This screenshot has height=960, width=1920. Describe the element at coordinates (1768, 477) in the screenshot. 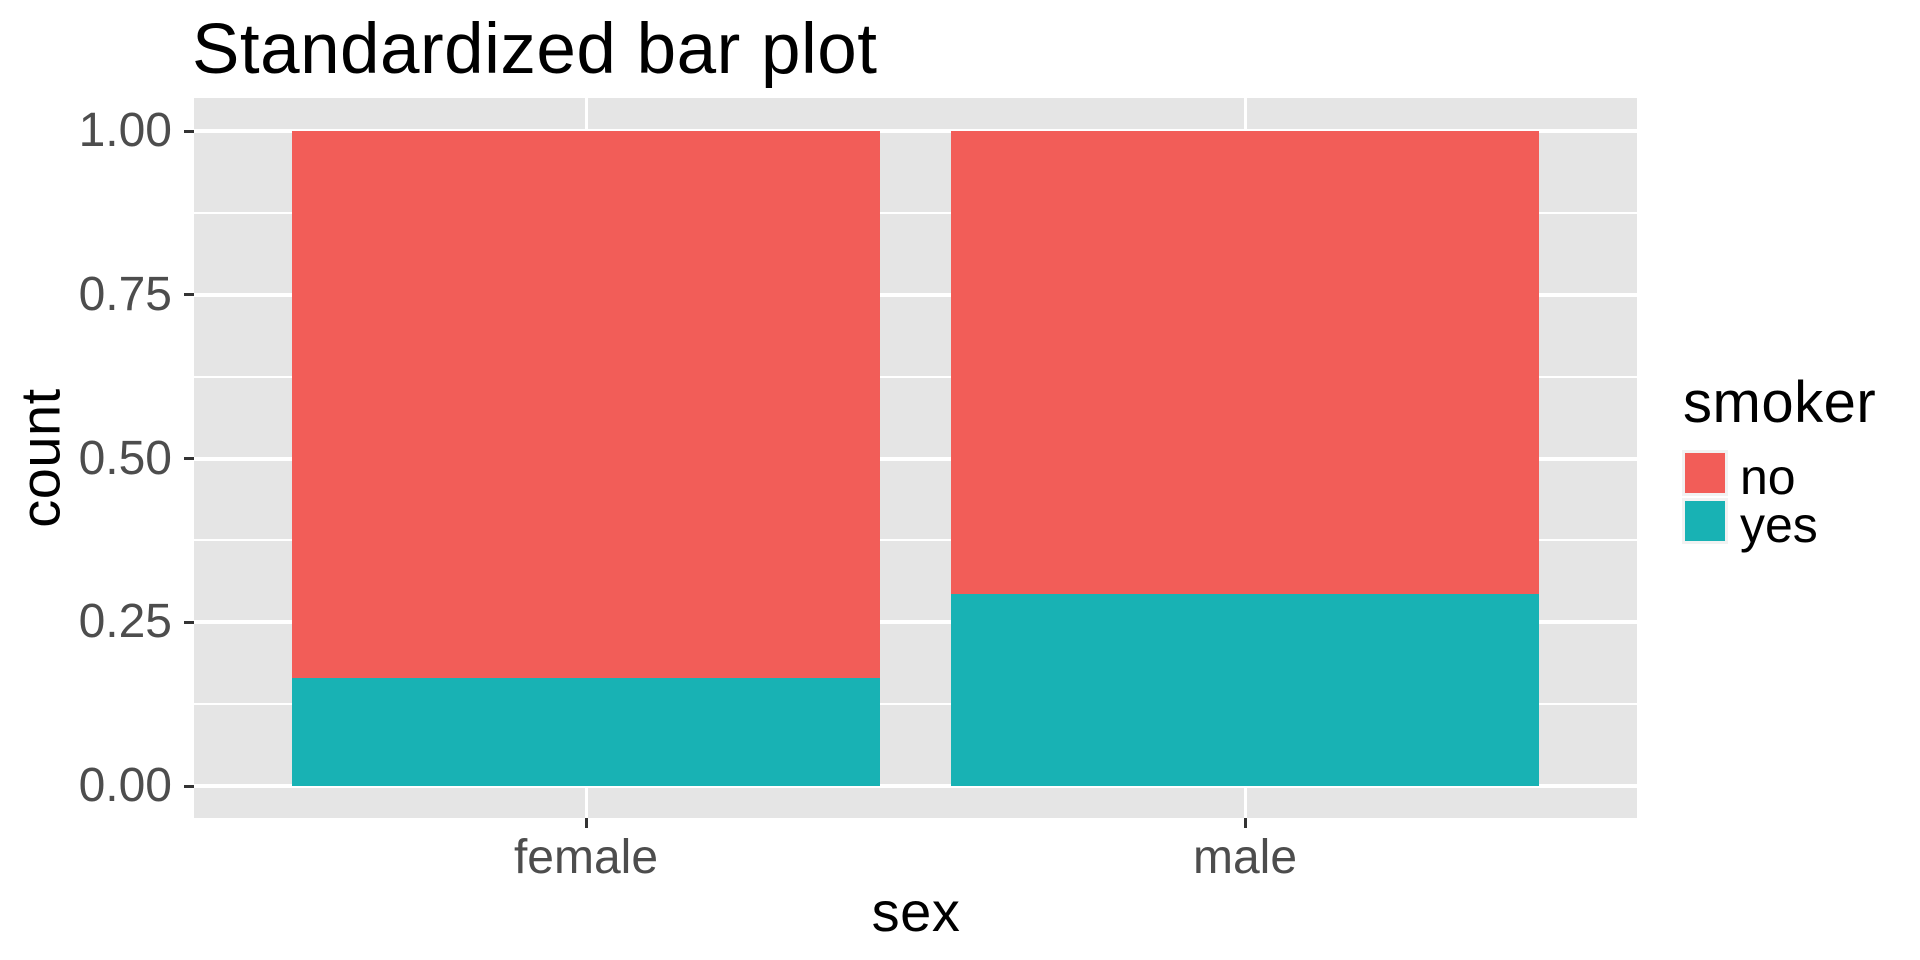

I see `legend-label-no: no` at that location.